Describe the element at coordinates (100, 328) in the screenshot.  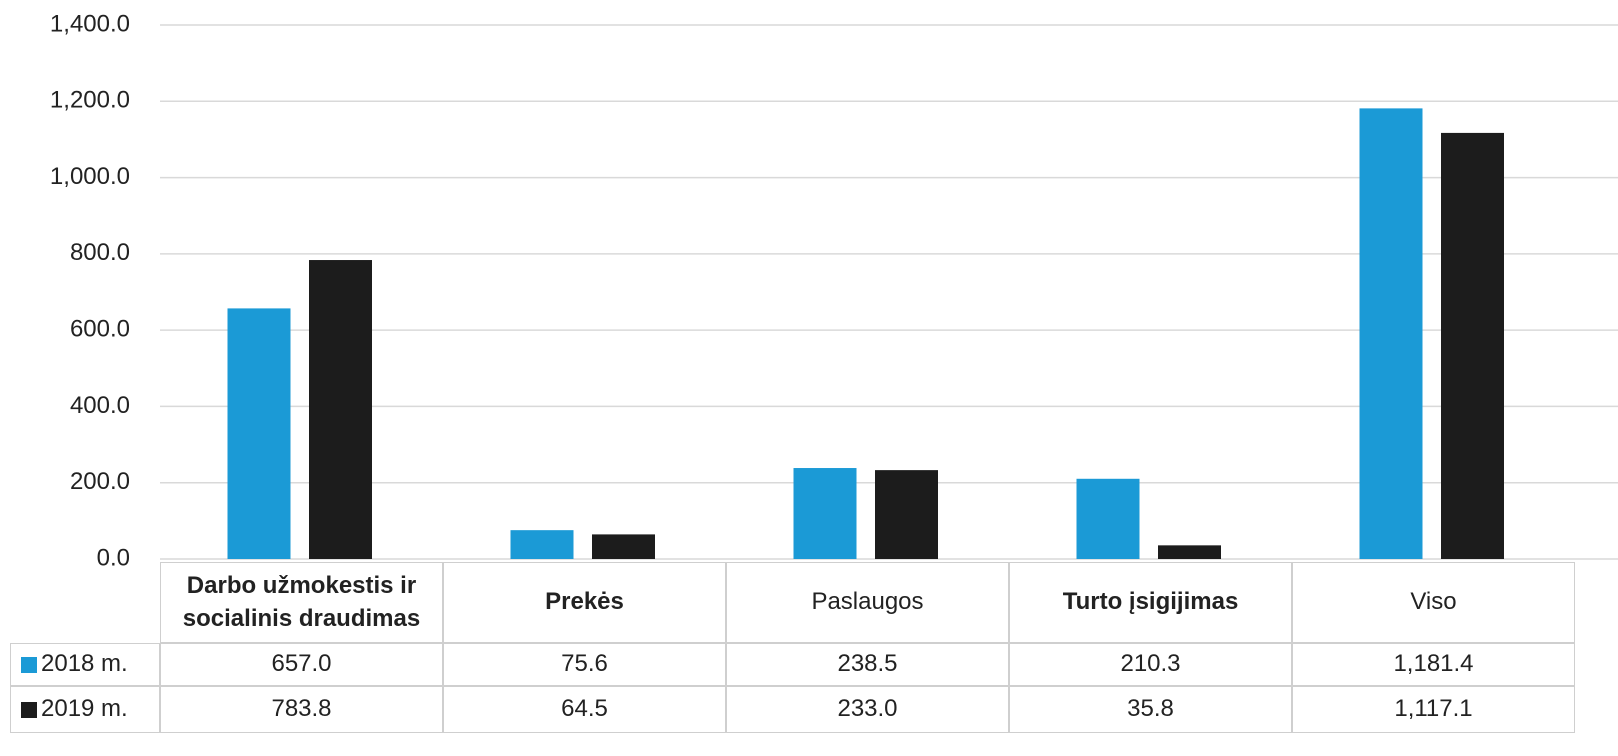
I see `y-tick-label: 600.0` at that location.